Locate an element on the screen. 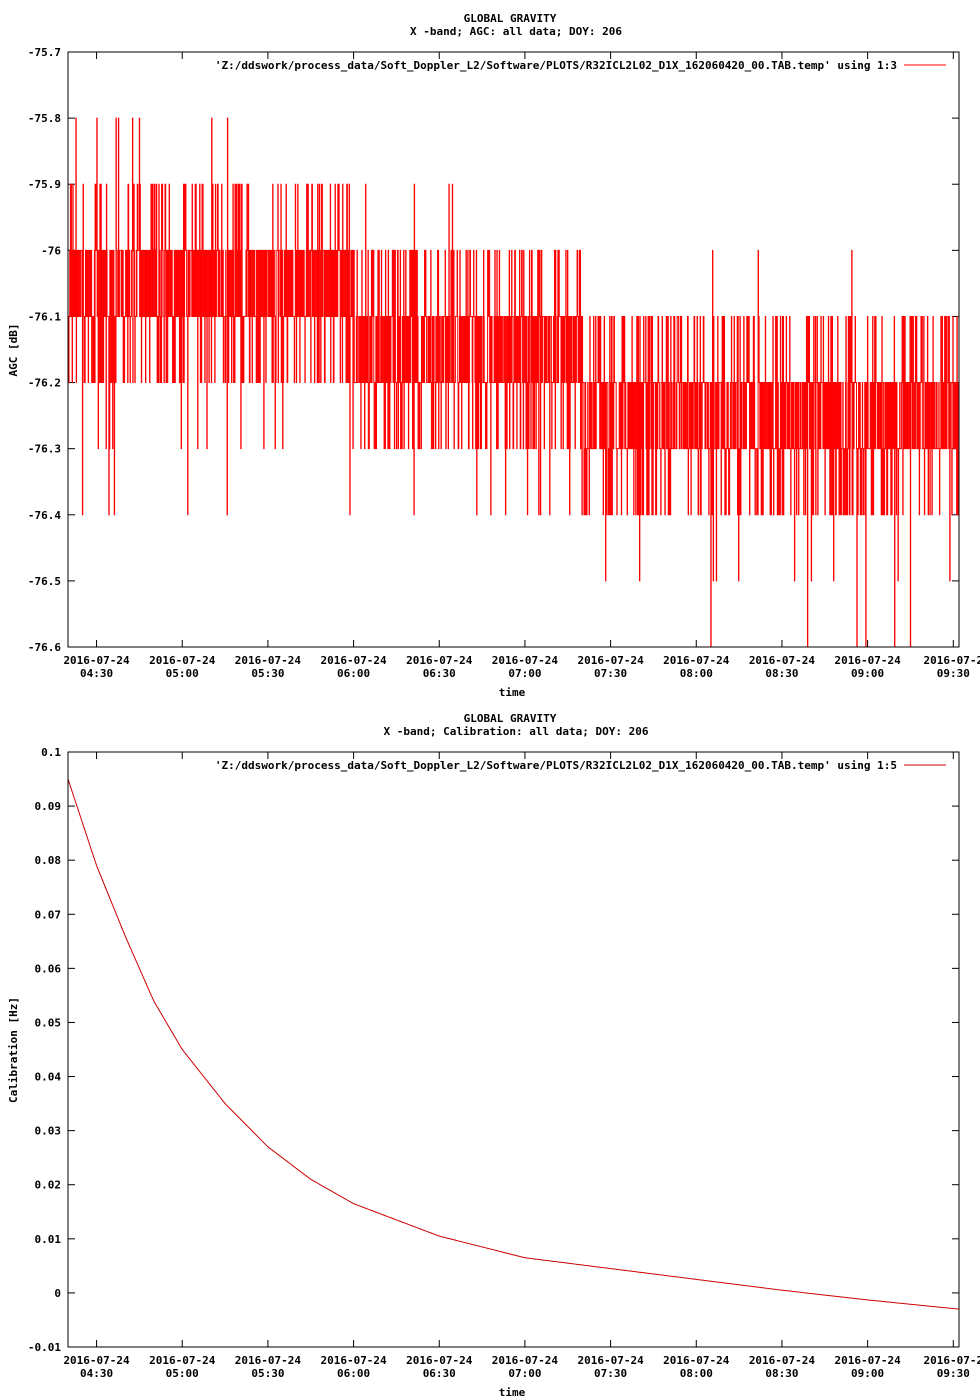 Image resolution: width=980 pixels, height=1400 pixels. y-tick-label: 0.08 is located at coordinates (48, 860).